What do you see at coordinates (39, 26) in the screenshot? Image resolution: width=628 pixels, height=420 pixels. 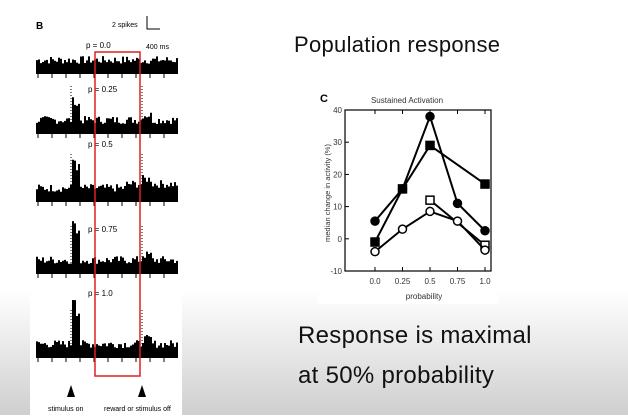 I see `panel-b-label: B` at bounding box center [39, 26].